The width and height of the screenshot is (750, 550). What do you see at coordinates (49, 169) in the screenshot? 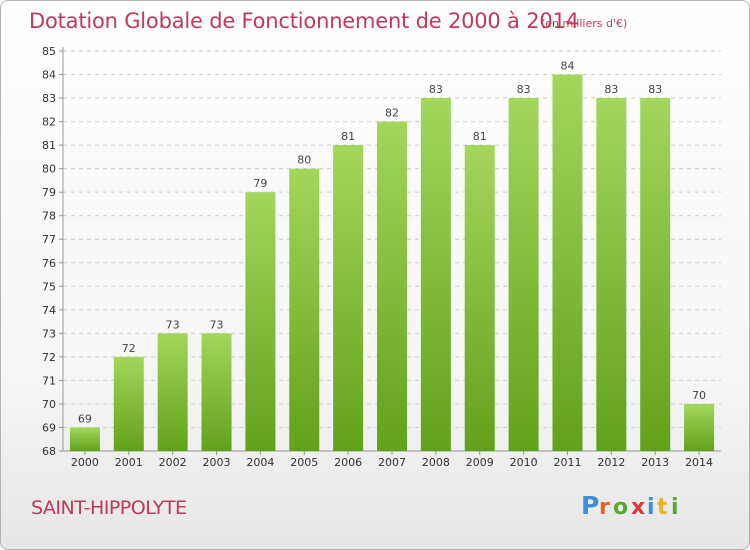
I see `y-tick-label: 80` at bounding box center [49, 169].